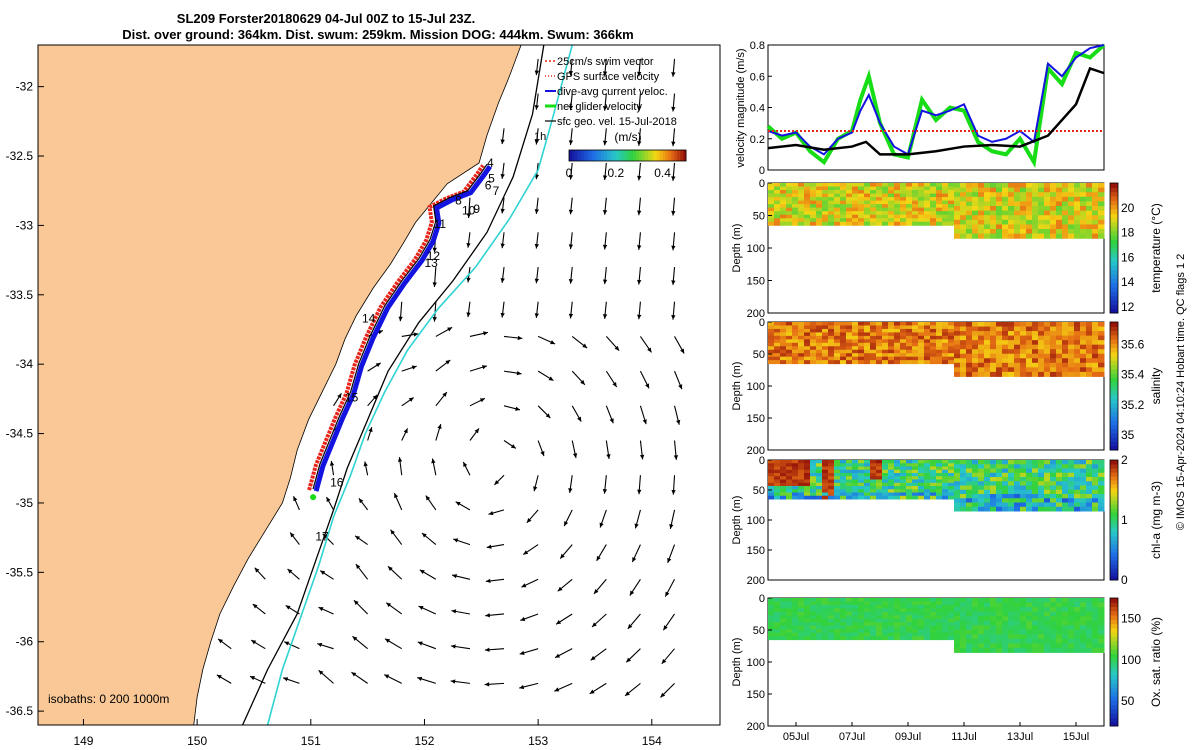 The image size is (1200, 750). What do you see at coordinates (756, 551) in the screenshot?
I see `chlorophyll-y-tick-label: 150` at bounding box center [756, 551].